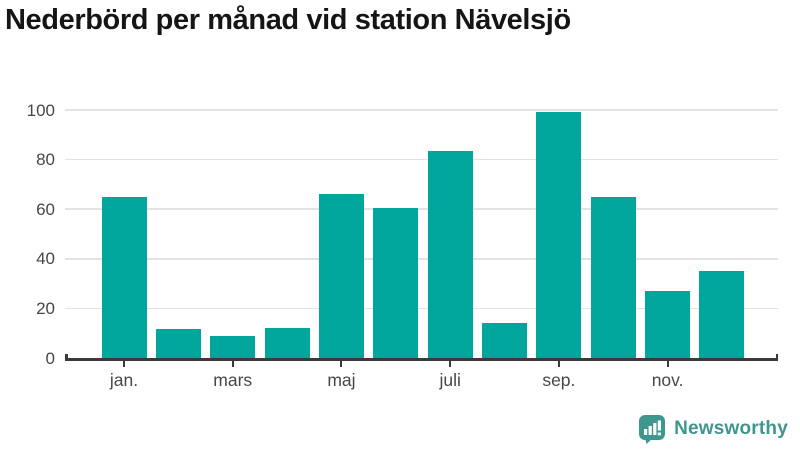 Image resolution: width=800 pixels, height=450 pixels. I want to click on x-axis-label-jan: jan., so click(124, 380).